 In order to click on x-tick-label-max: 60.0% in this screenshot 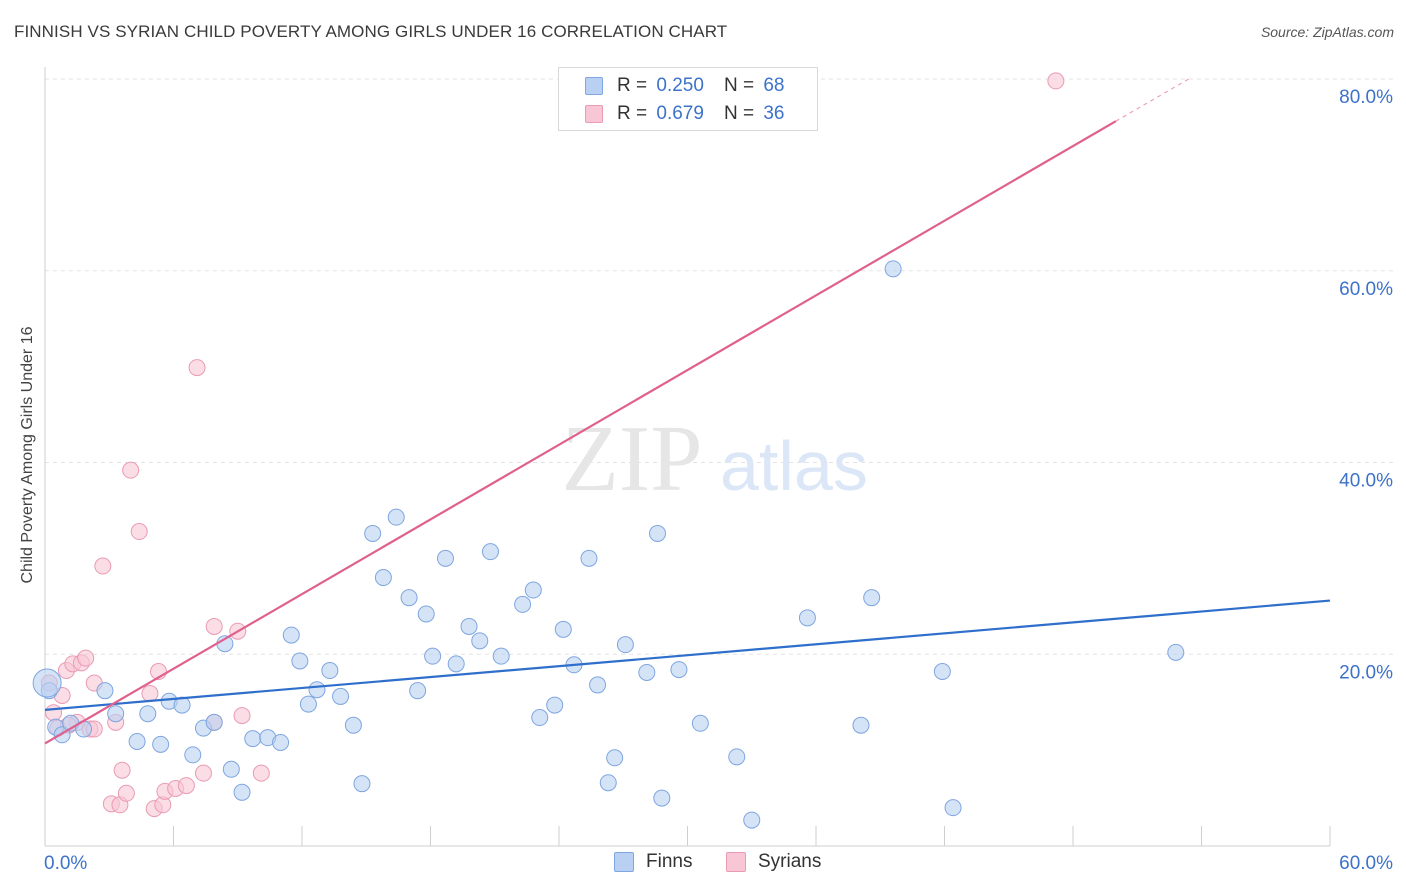, I will do `click(1366, 863)`.